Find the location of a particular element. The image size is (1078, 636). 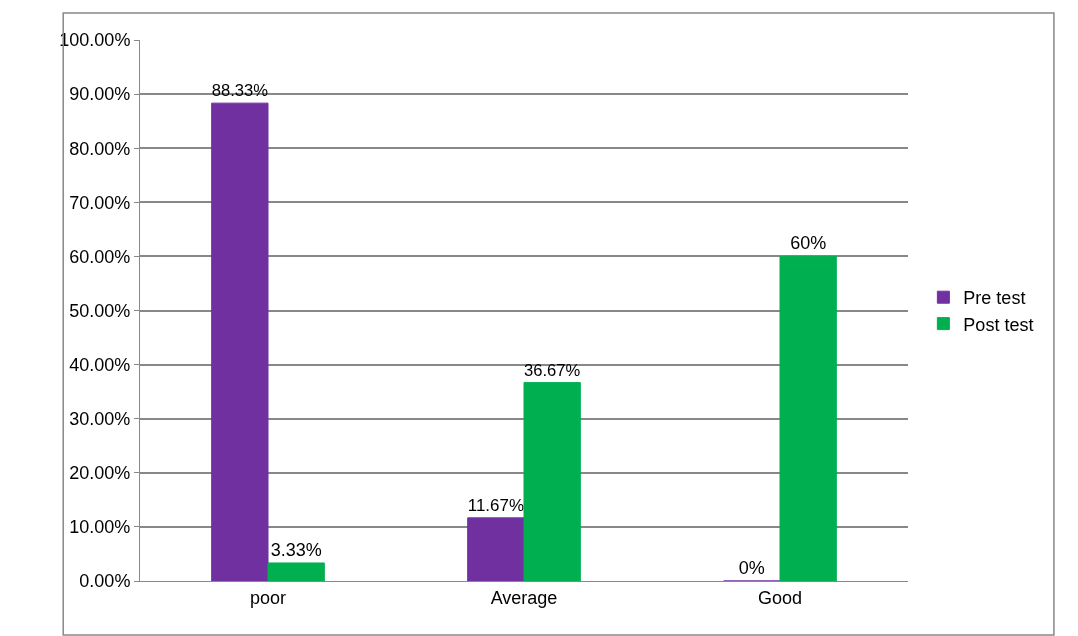

y-tick-label: 80.00% is located at coordinates (100, 148).